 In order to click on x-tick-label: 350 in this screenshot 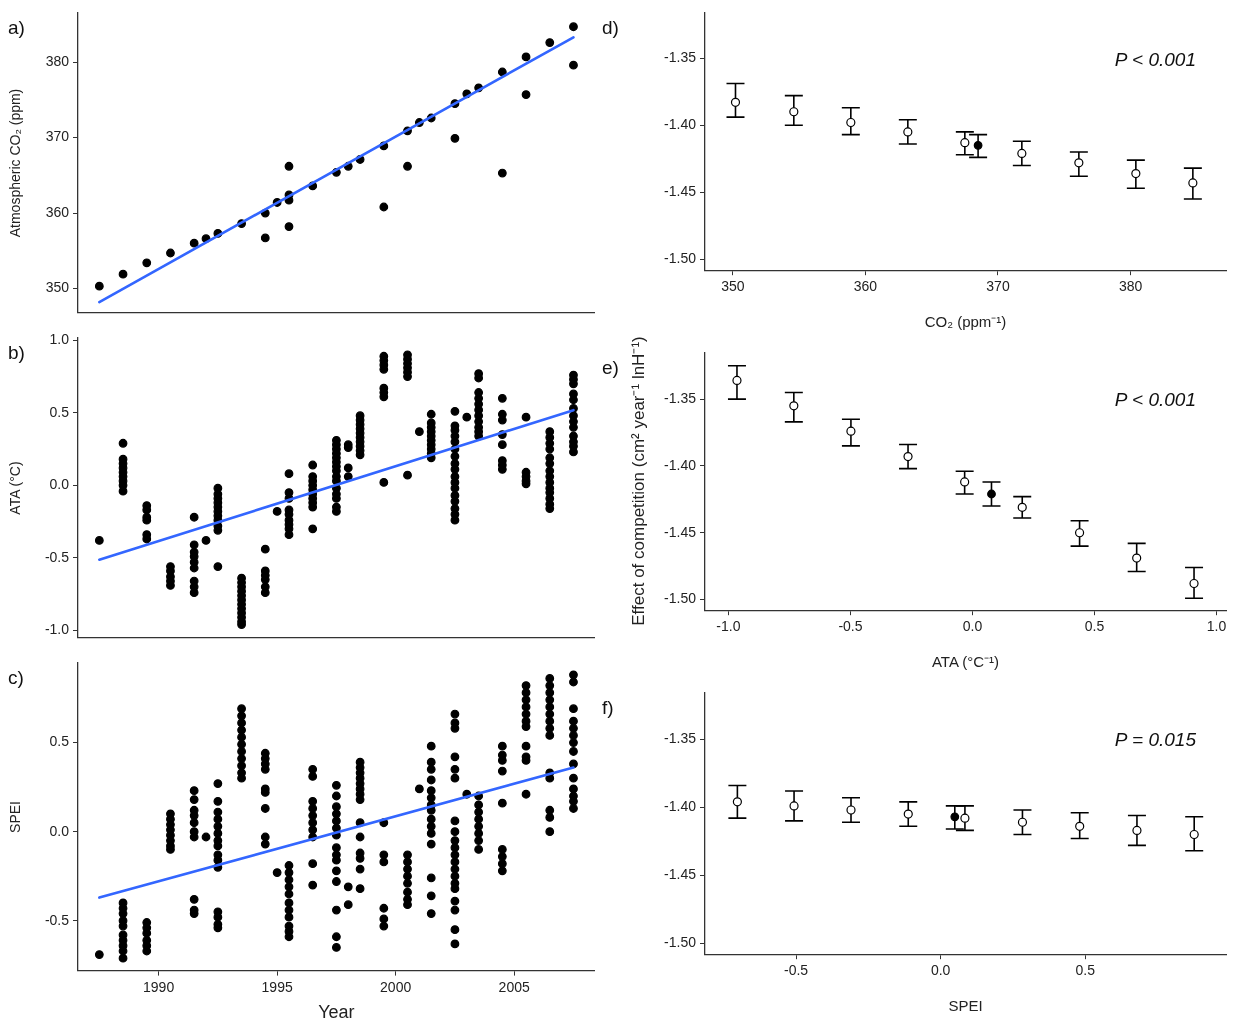, I will do `click(733, 286)`.